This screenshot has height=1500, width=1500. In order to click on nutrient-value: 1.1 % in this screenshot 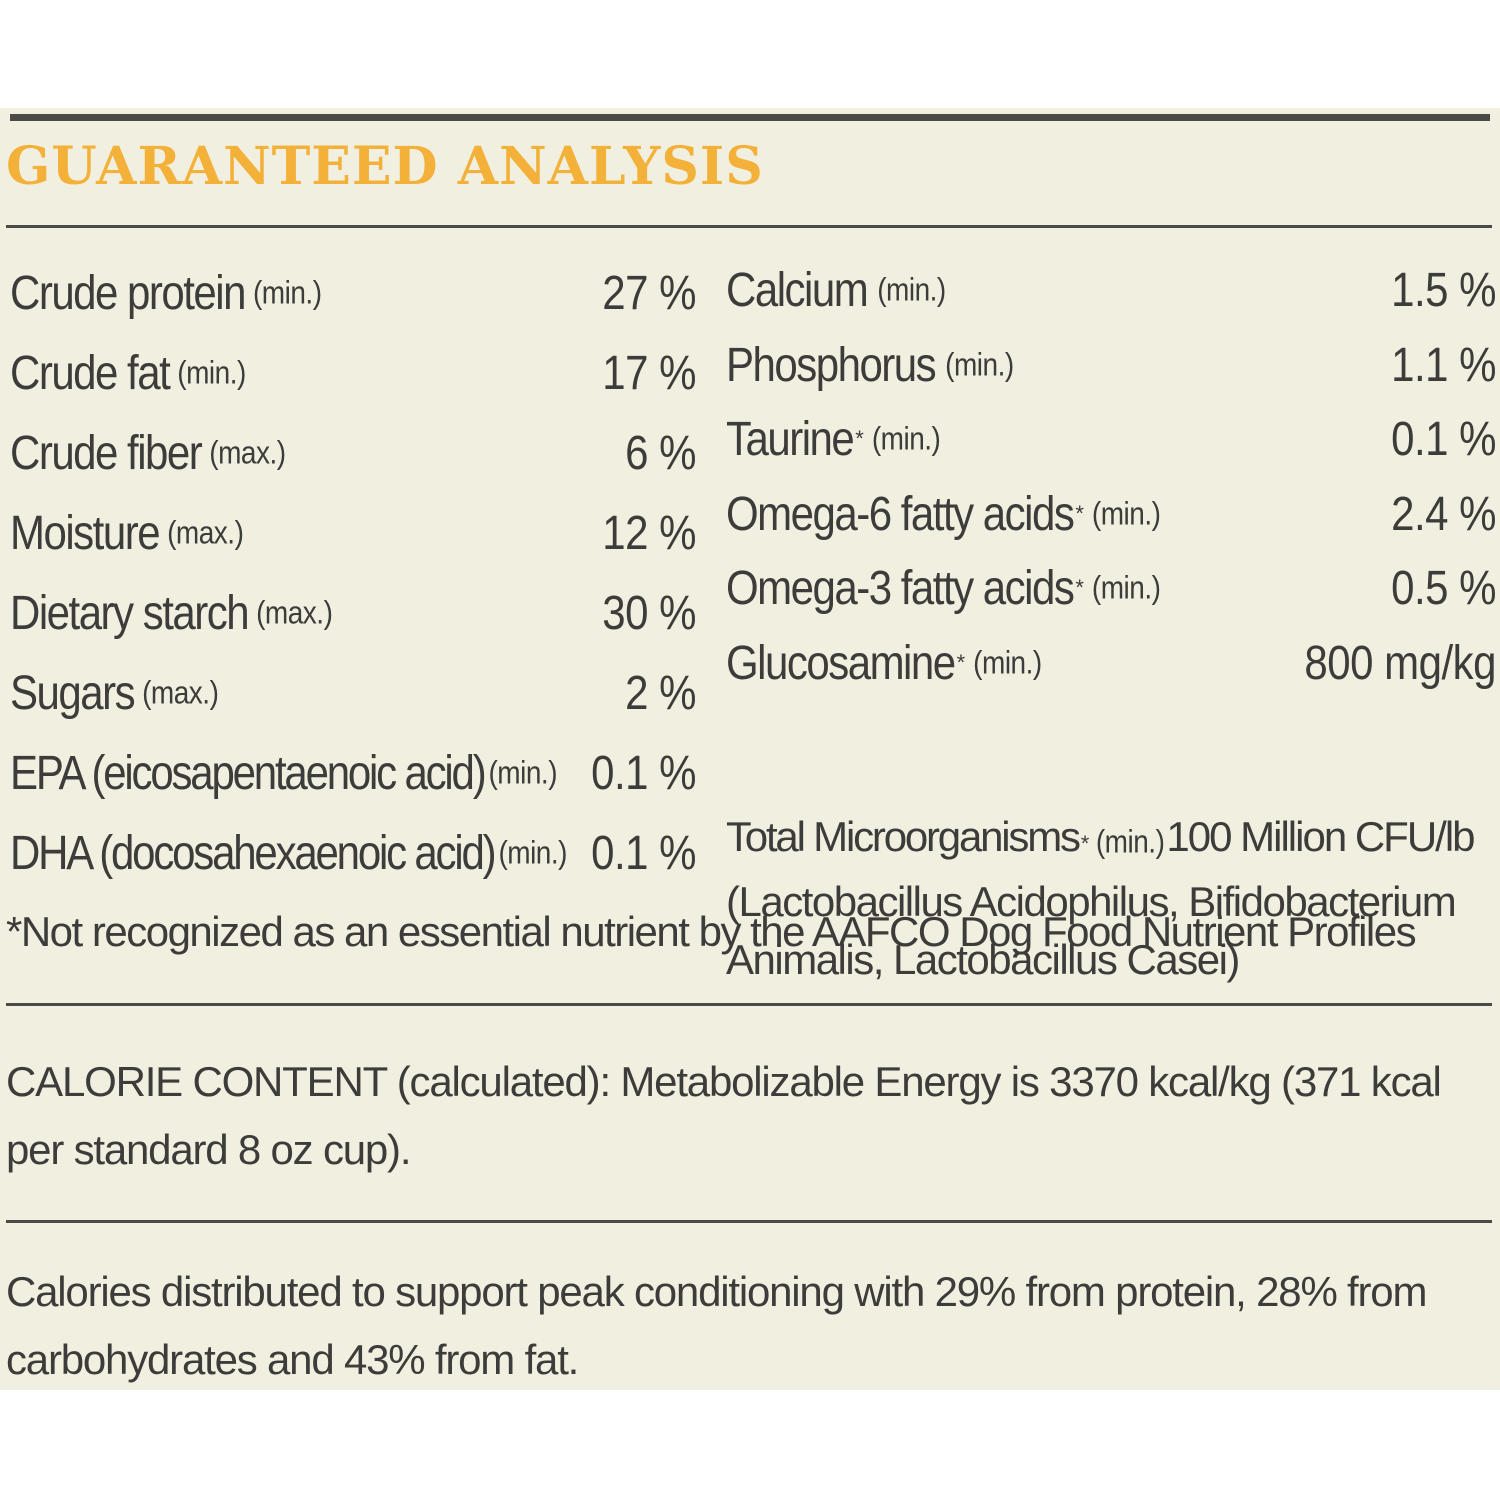, I will do `click(1443, 364)`.